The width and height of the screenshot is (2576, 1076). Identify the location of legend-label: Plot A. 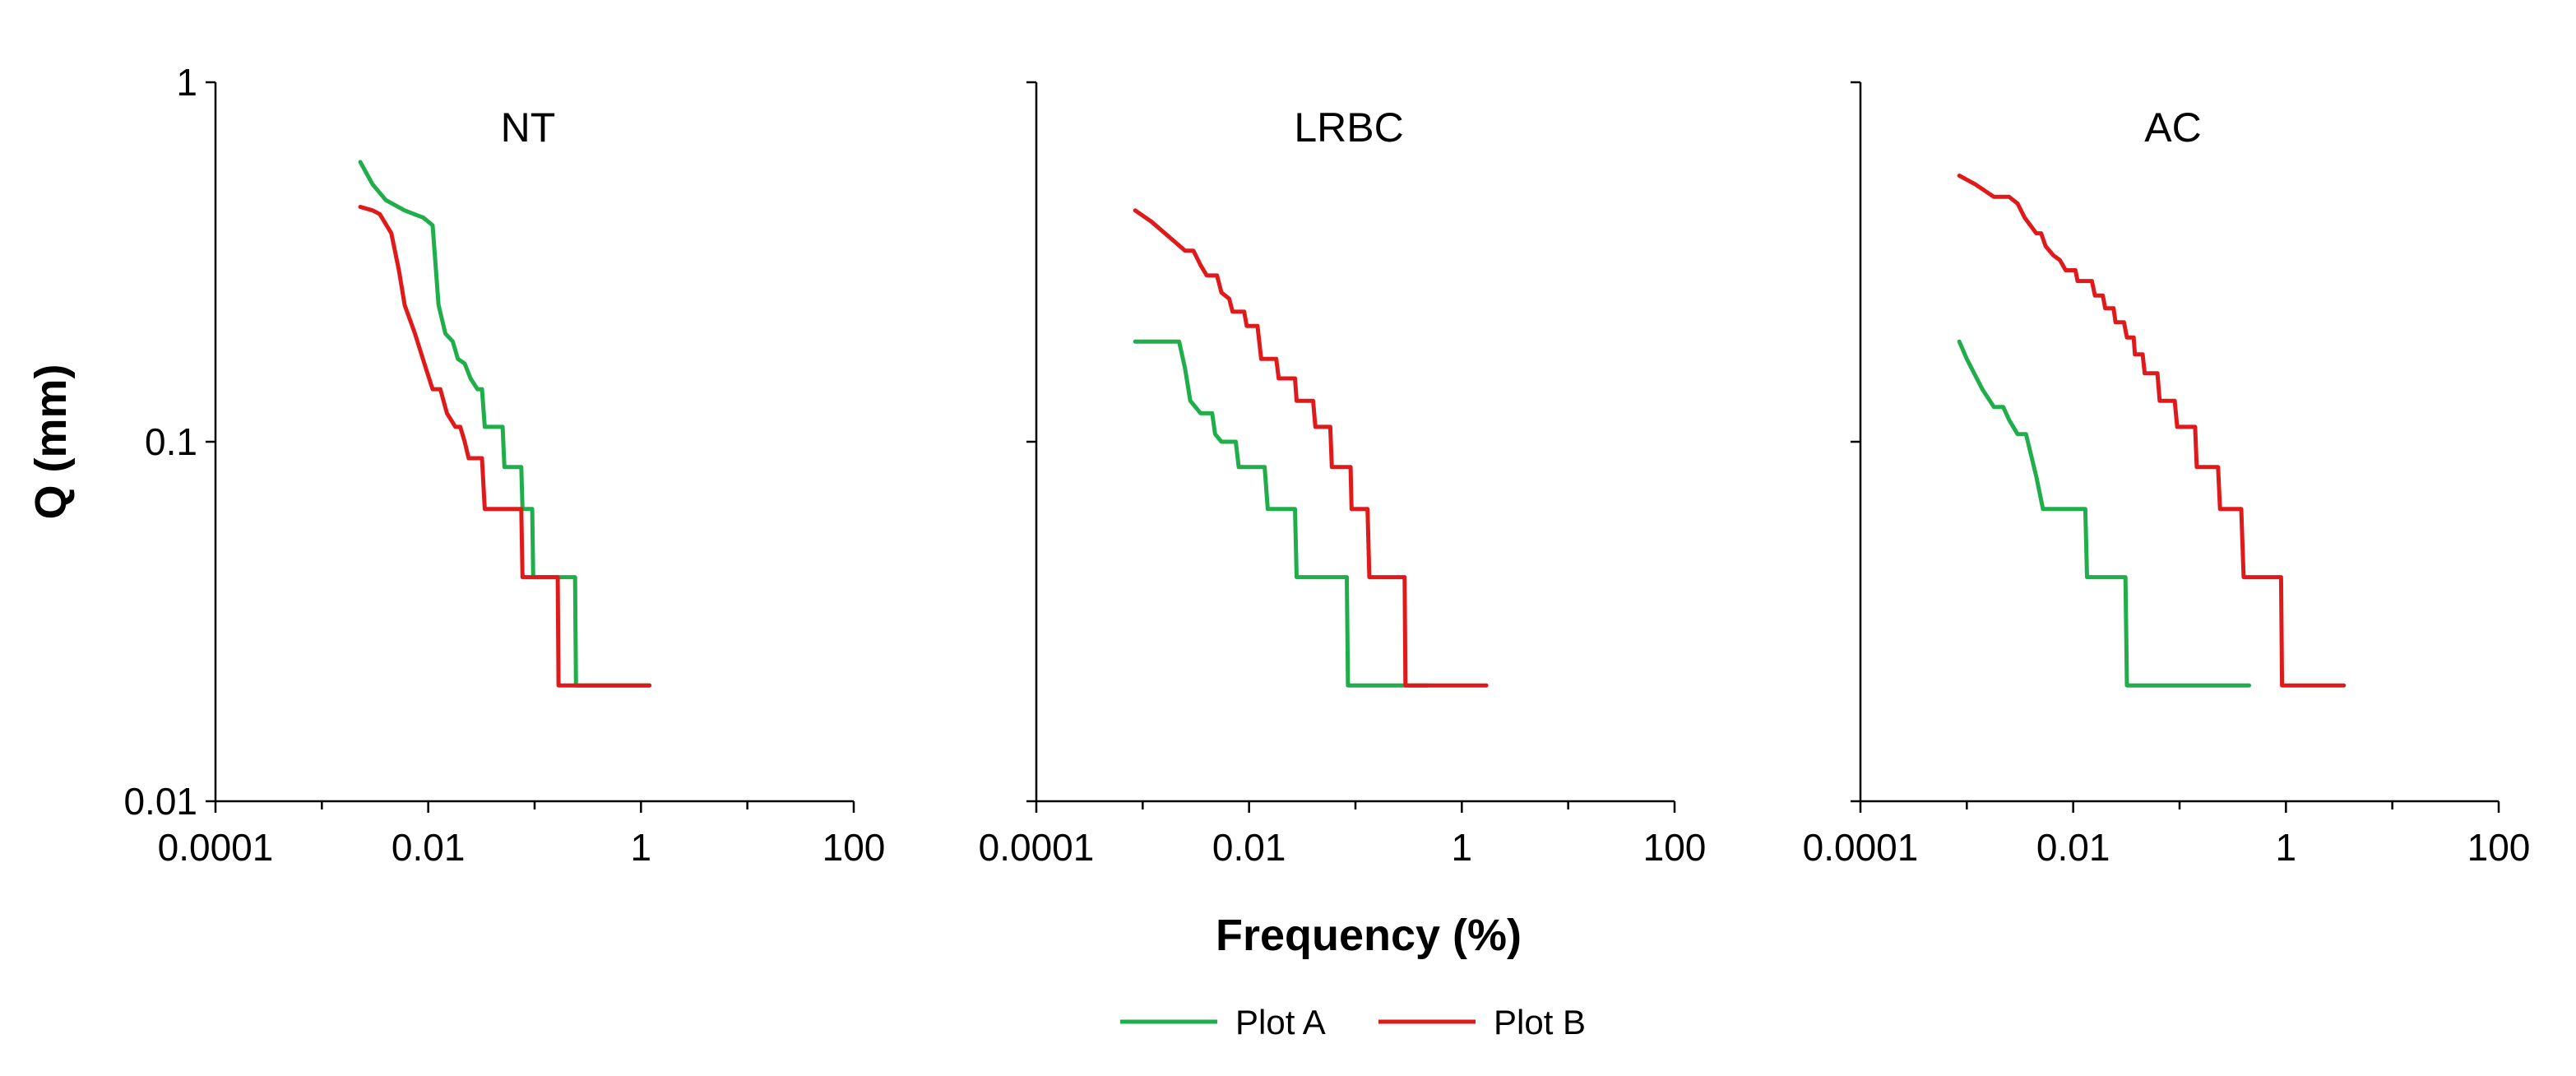
(1281, 1022).